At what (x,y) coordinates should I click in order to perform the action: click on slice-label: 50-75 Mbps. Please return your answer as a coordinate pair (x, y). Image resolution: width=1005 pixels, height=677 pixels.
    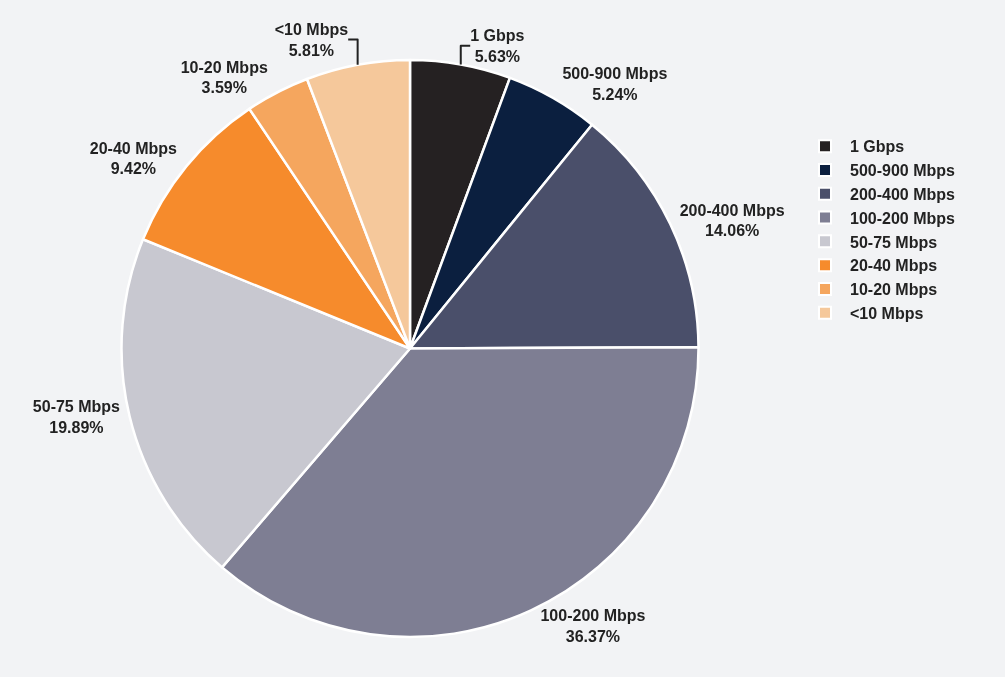
    Looking at the image, I should click on (76, 407).